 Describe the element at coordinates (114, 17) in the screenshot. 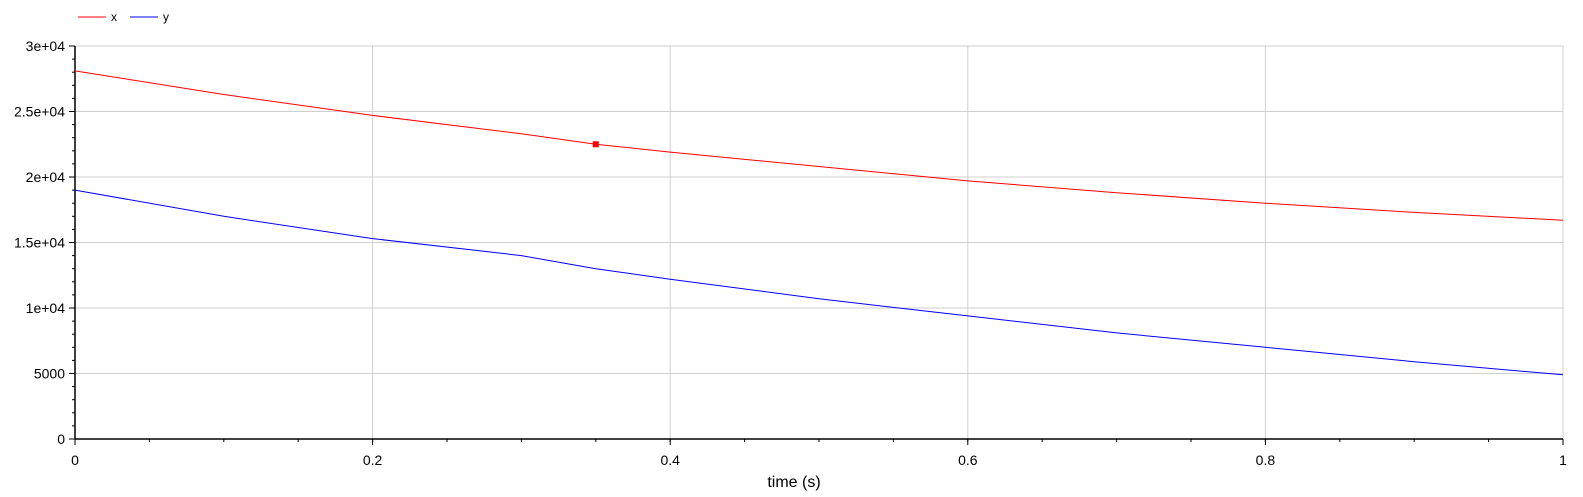

I see `legend-label-x: x` at that location.